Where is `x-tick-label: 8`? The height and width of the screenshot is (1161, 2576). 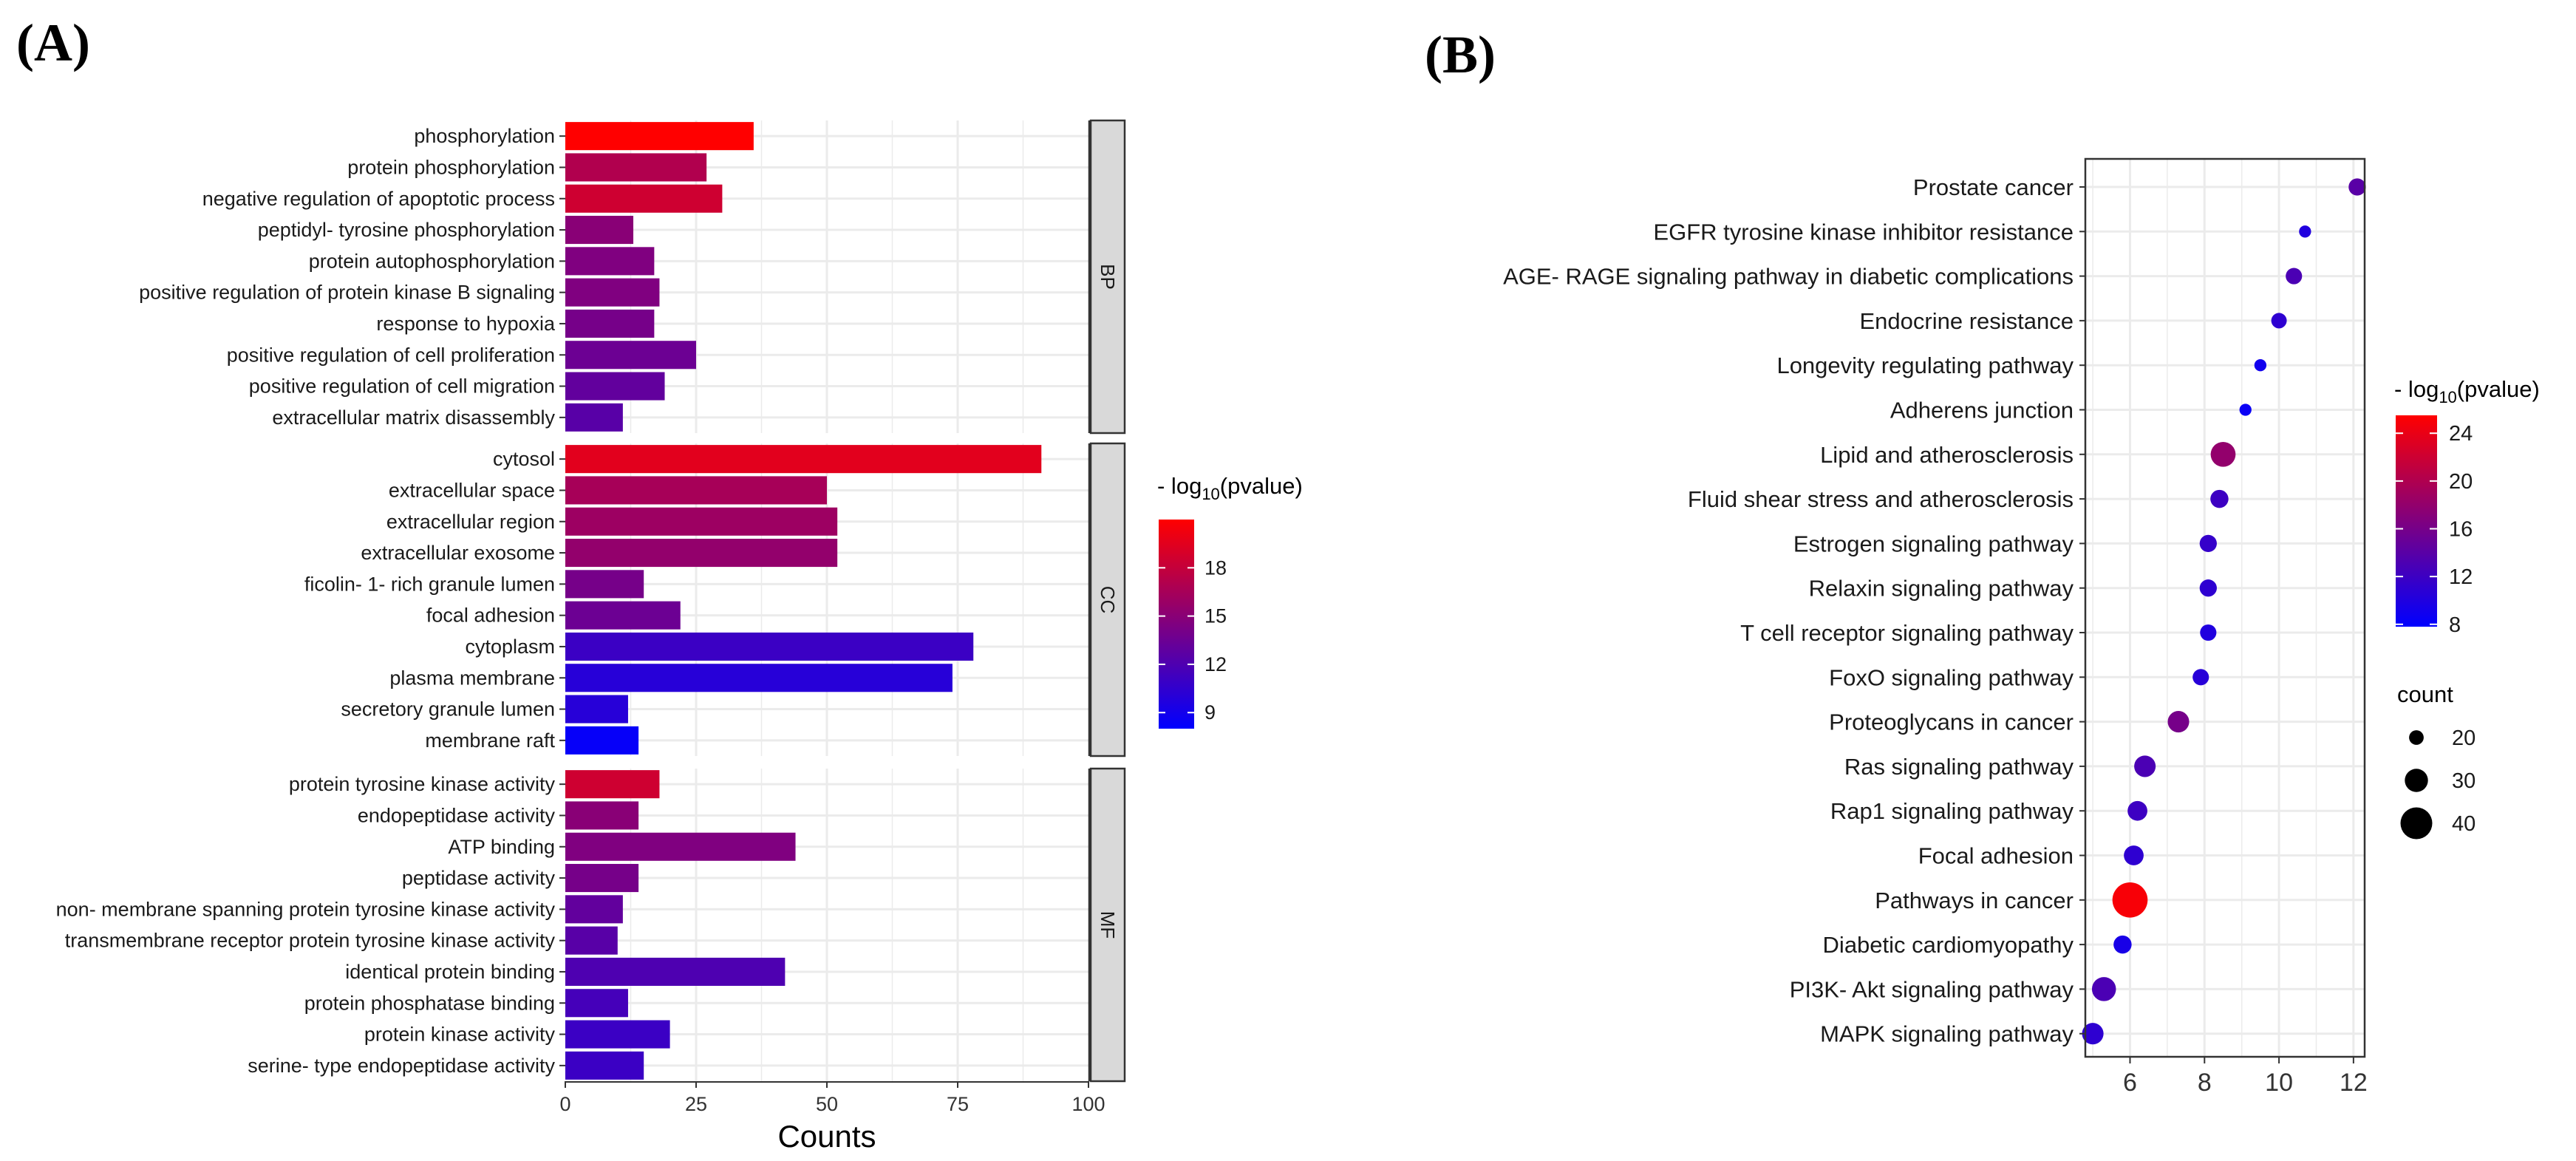 x-tick-label: 8 is located at coordinates (2205, 1083).